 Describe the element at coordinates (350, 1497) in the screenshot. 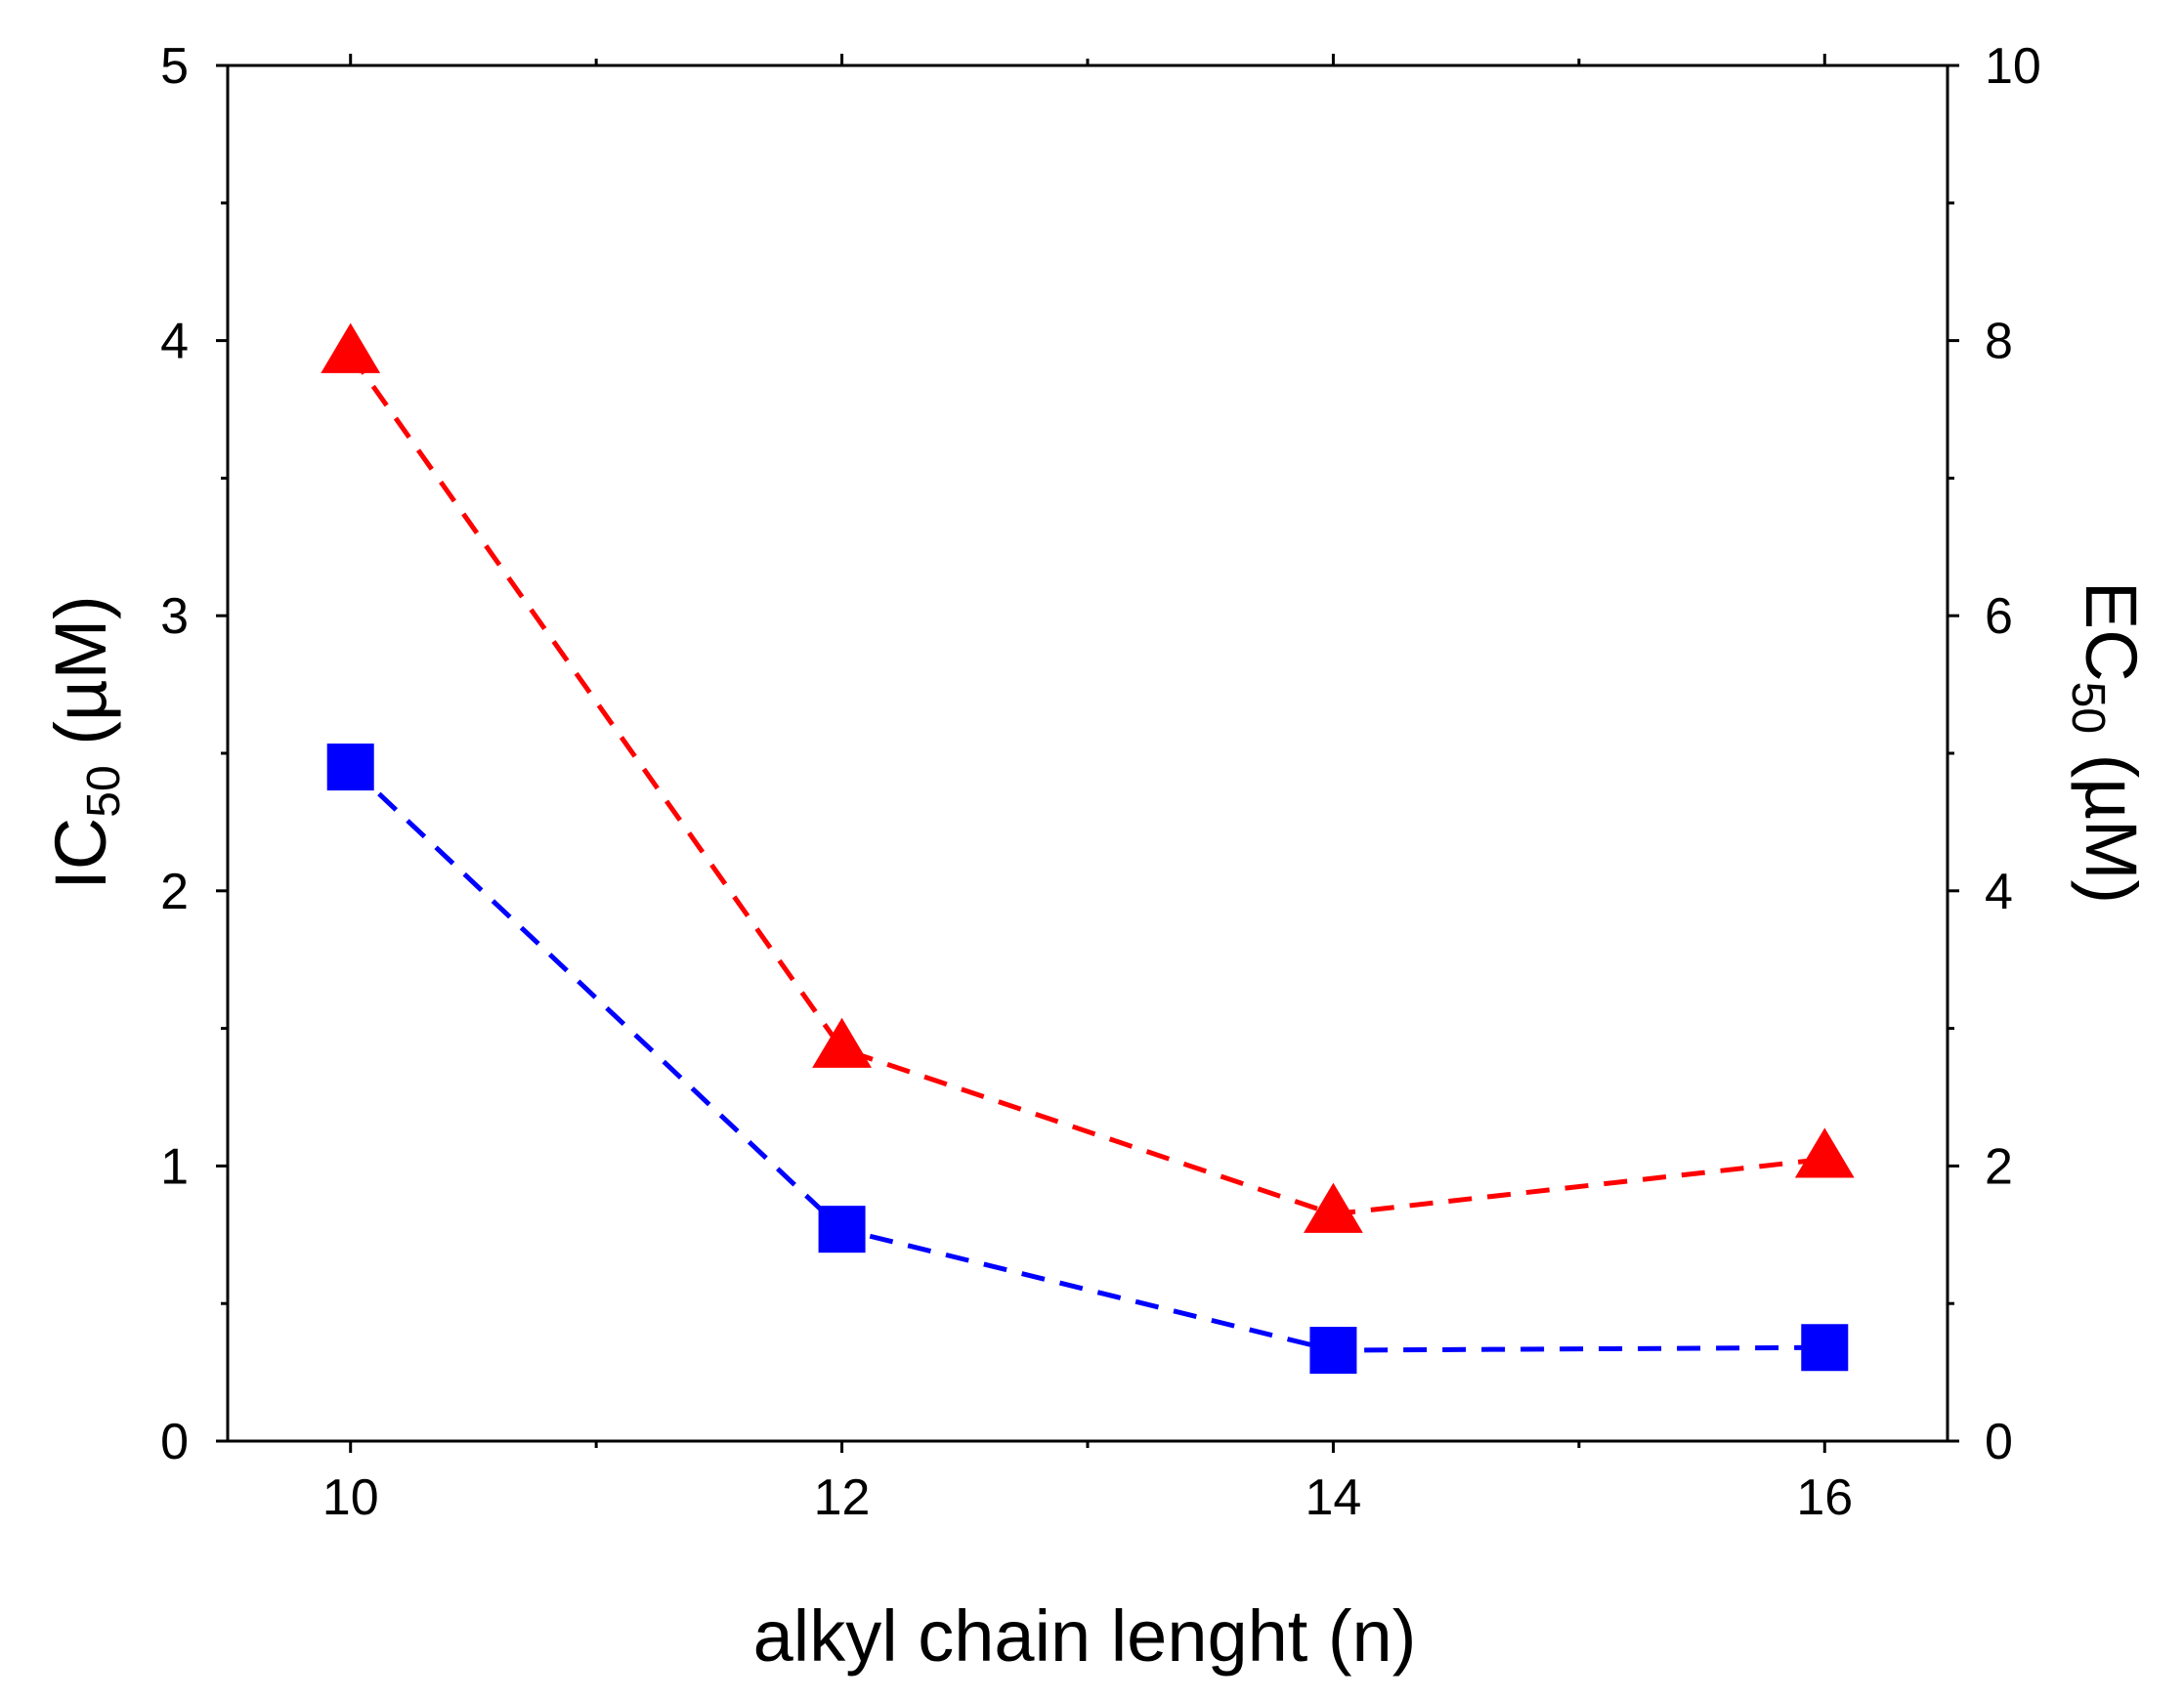

I see `x-tick-label: 10` at that location.